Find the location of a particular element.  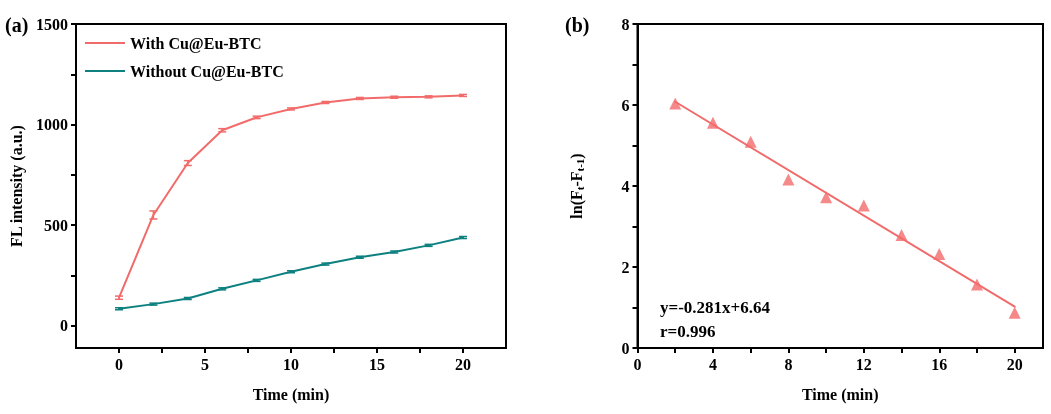

x-tick-label: 16 is located at coordinates (939, 364).